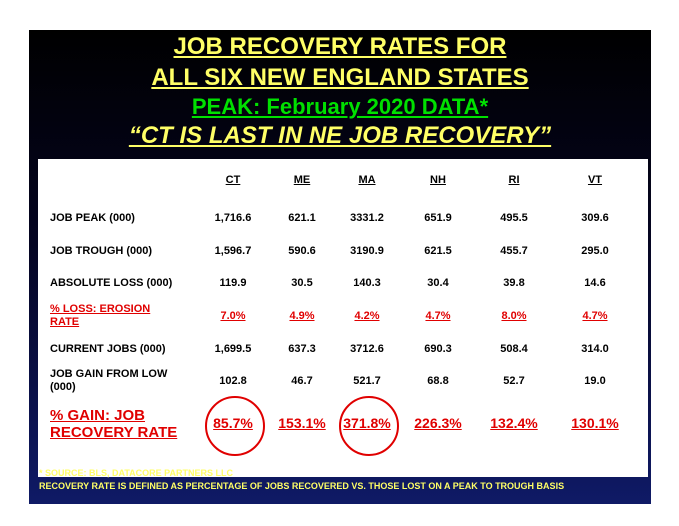 This screenshot has height=526, width=679. Describe the element at coordinates (595, 218) in the screenshot. I see `table-cell: 309.6` at that location.